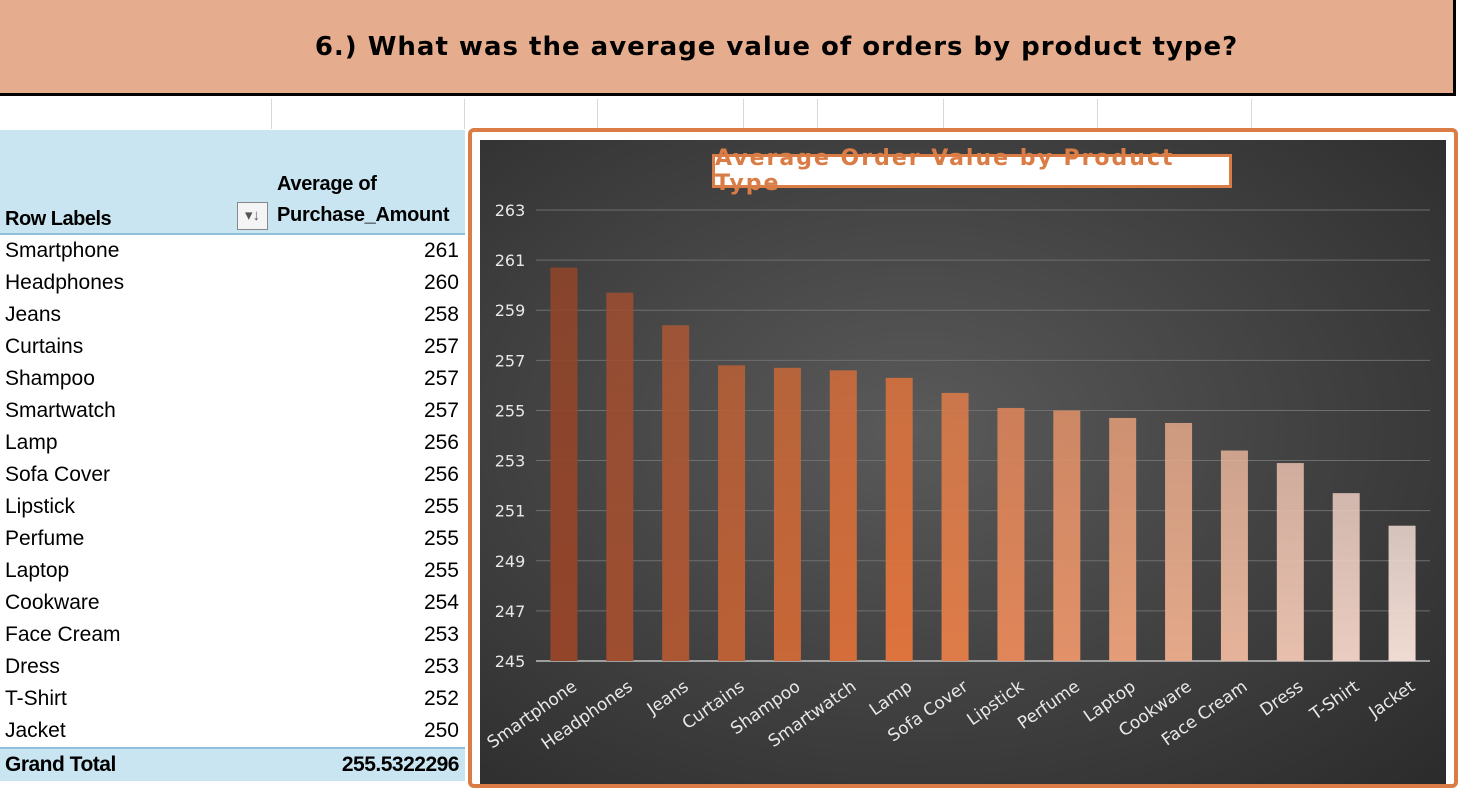  Describe the element at coordinates (52, 602) in the screenshot. I see `pivot-row-label: Cookware` at that location.